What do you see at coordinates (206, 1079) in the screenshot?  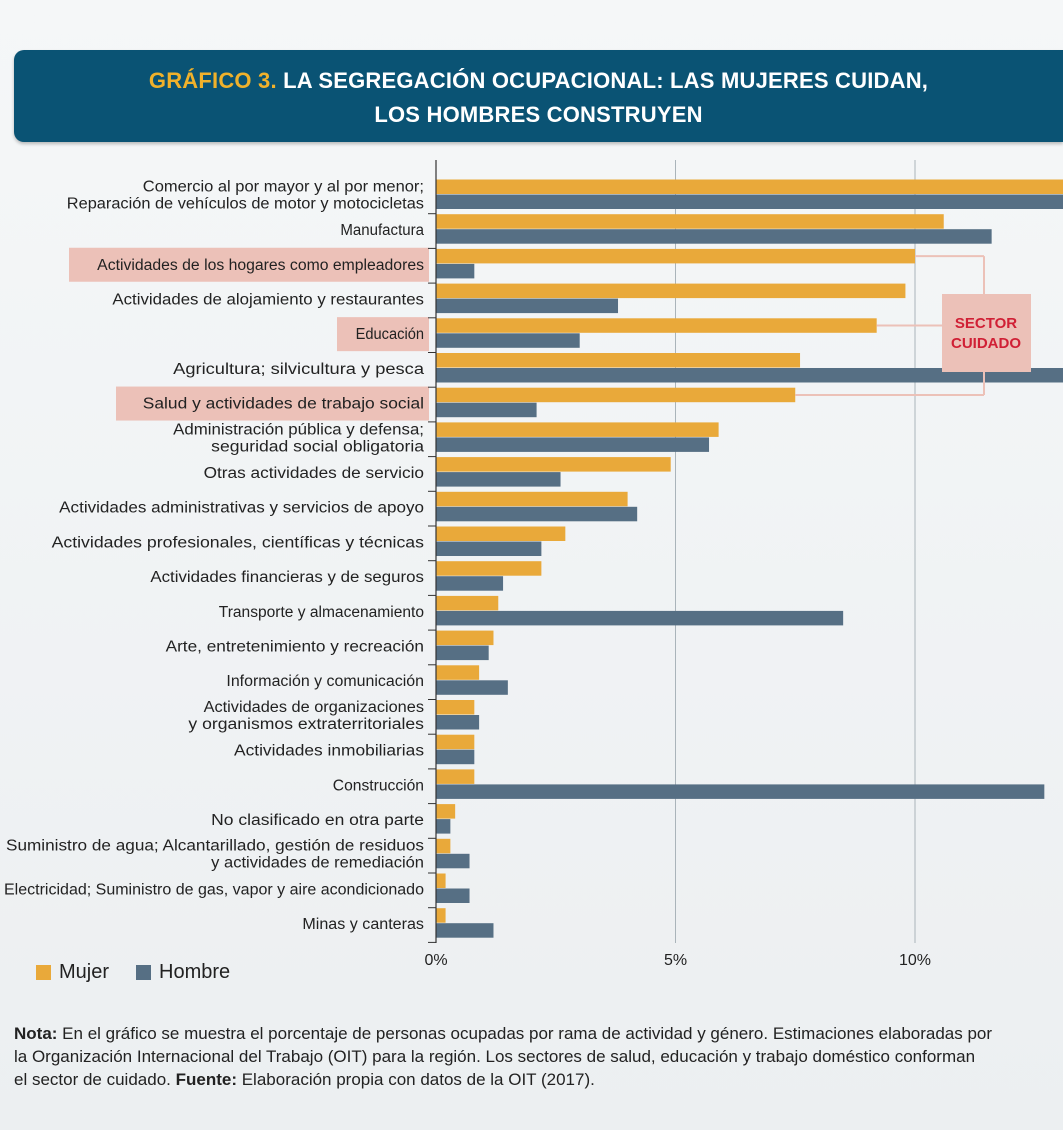 I see `source-label: Fuente:` at bounding box center [206, 1079].